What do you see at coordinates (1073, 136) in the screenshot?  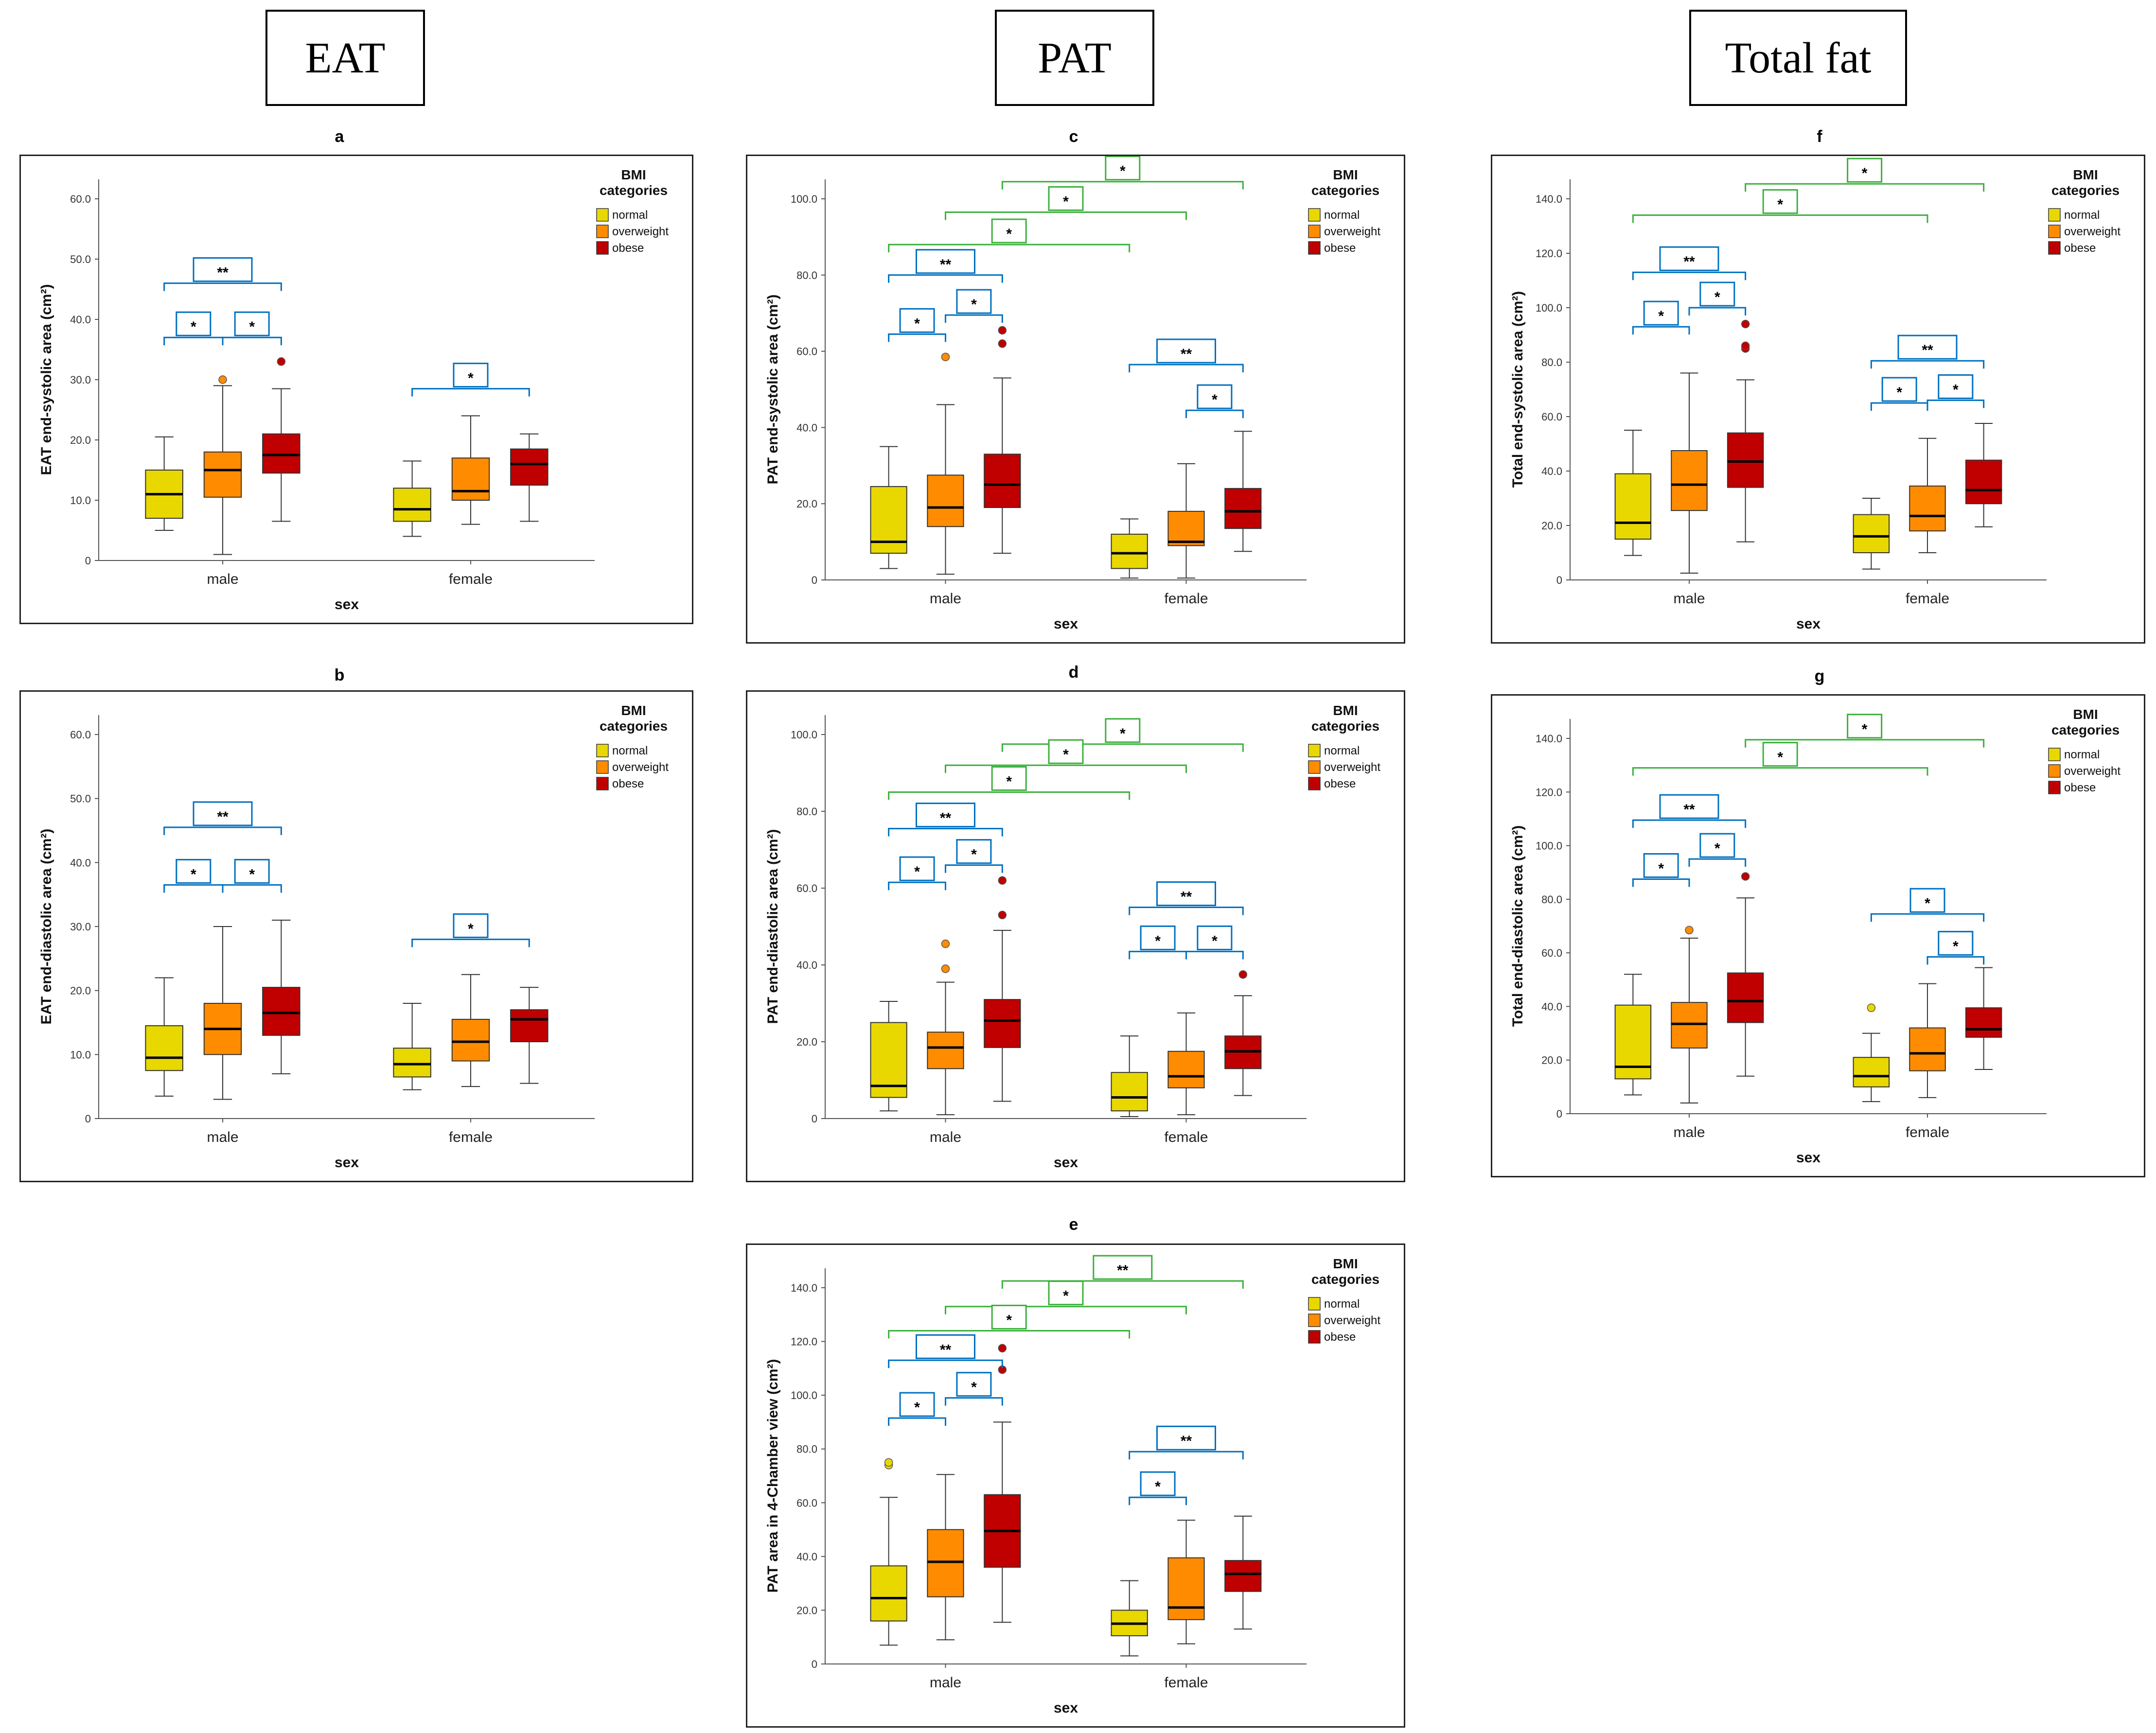 I see `panel-letter-c: c` at bounding box center [1073, 136].